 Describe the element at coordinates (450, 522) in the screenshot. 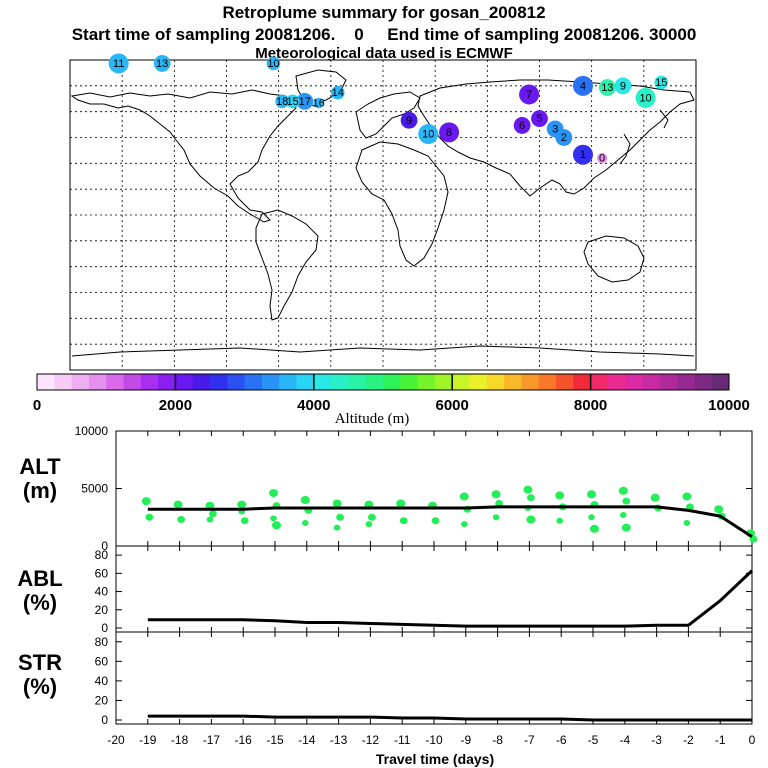

I see `alt-mean-line` at that location.